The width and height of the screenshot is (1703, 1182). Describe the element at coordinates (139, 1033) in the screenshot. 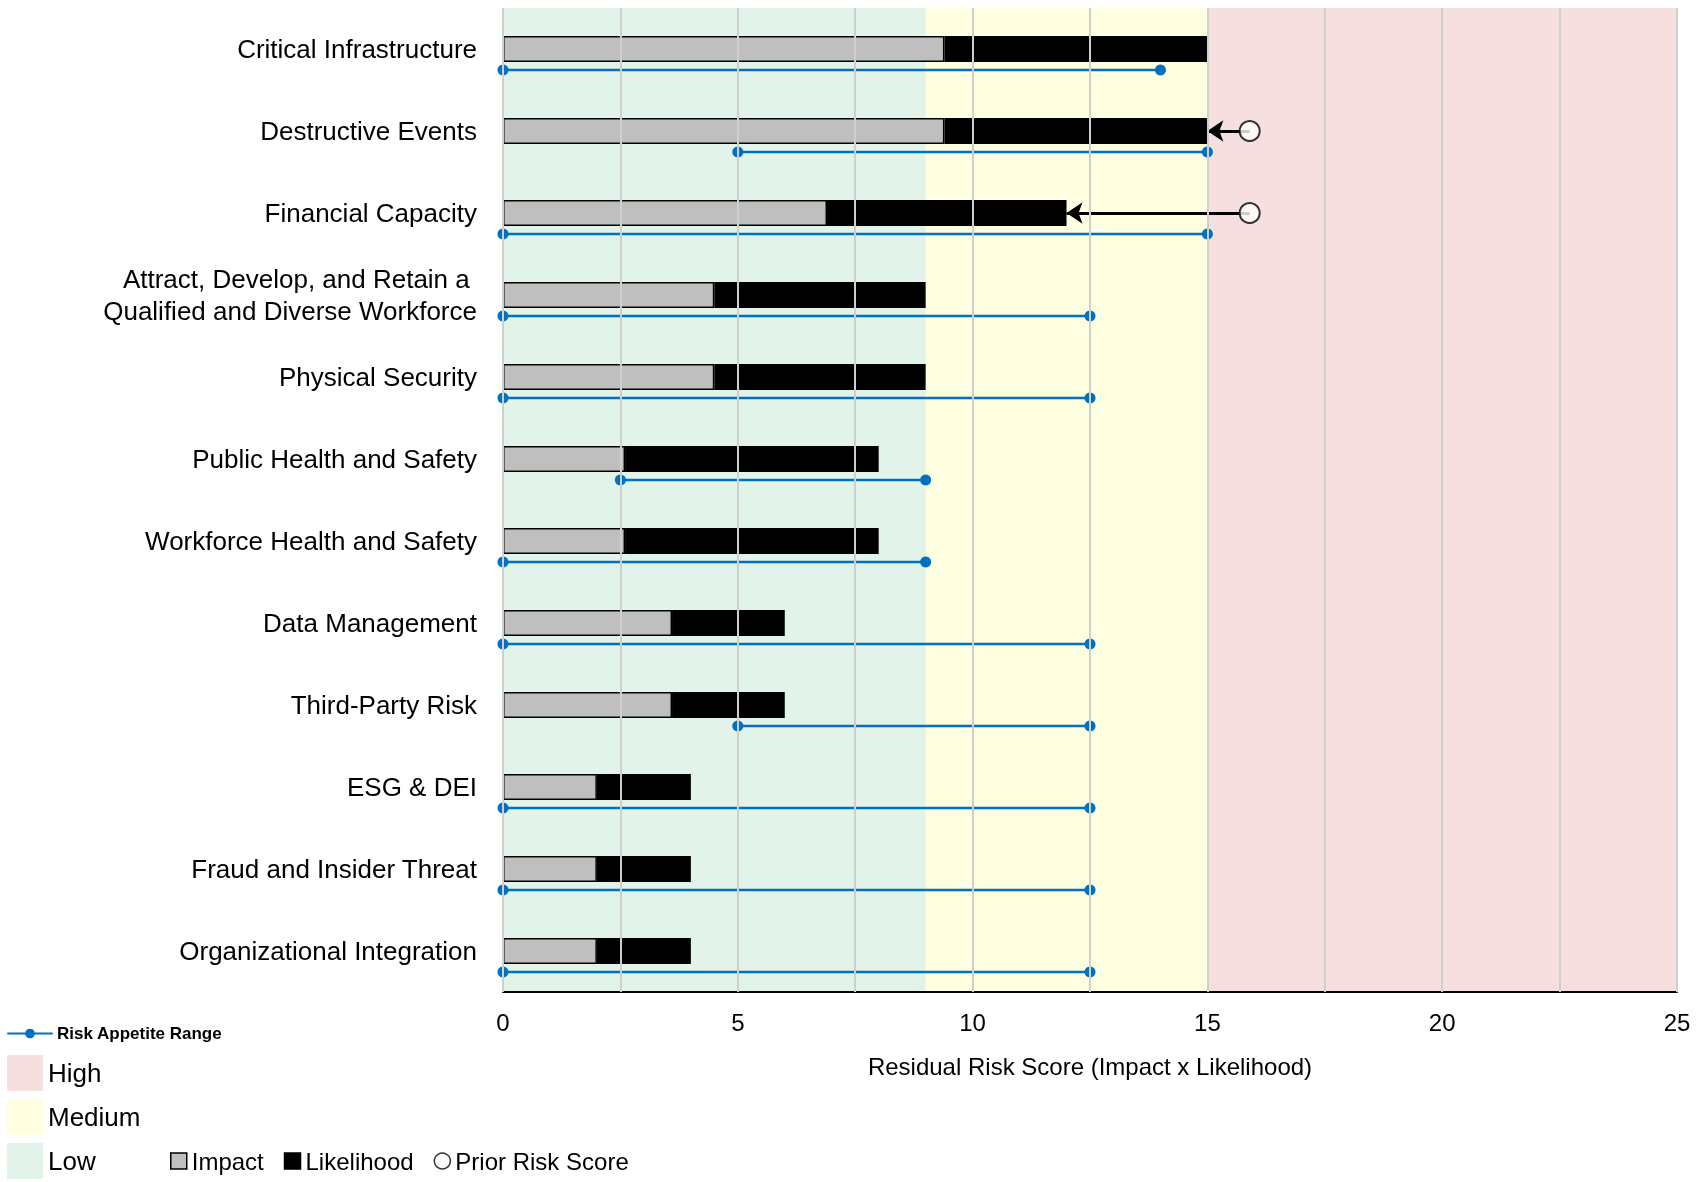

I see `legend-label: Risk Appetite Range` at that location.